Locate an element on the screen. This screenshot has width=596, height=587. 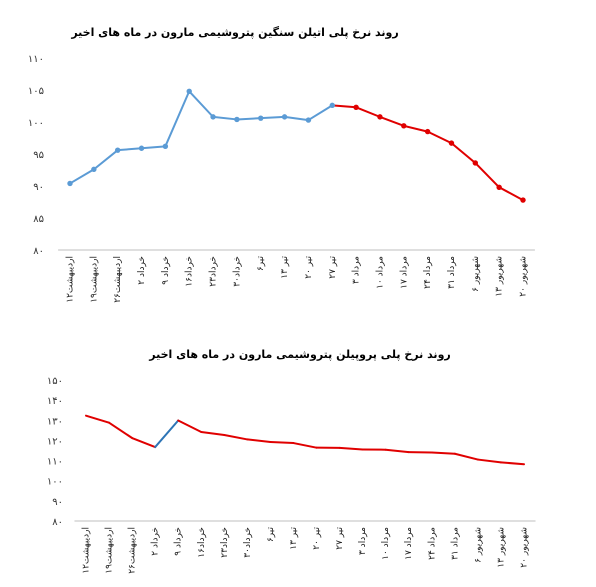
x-tick-label: ۲۰ شهریور is located at coordinates (525, 547).